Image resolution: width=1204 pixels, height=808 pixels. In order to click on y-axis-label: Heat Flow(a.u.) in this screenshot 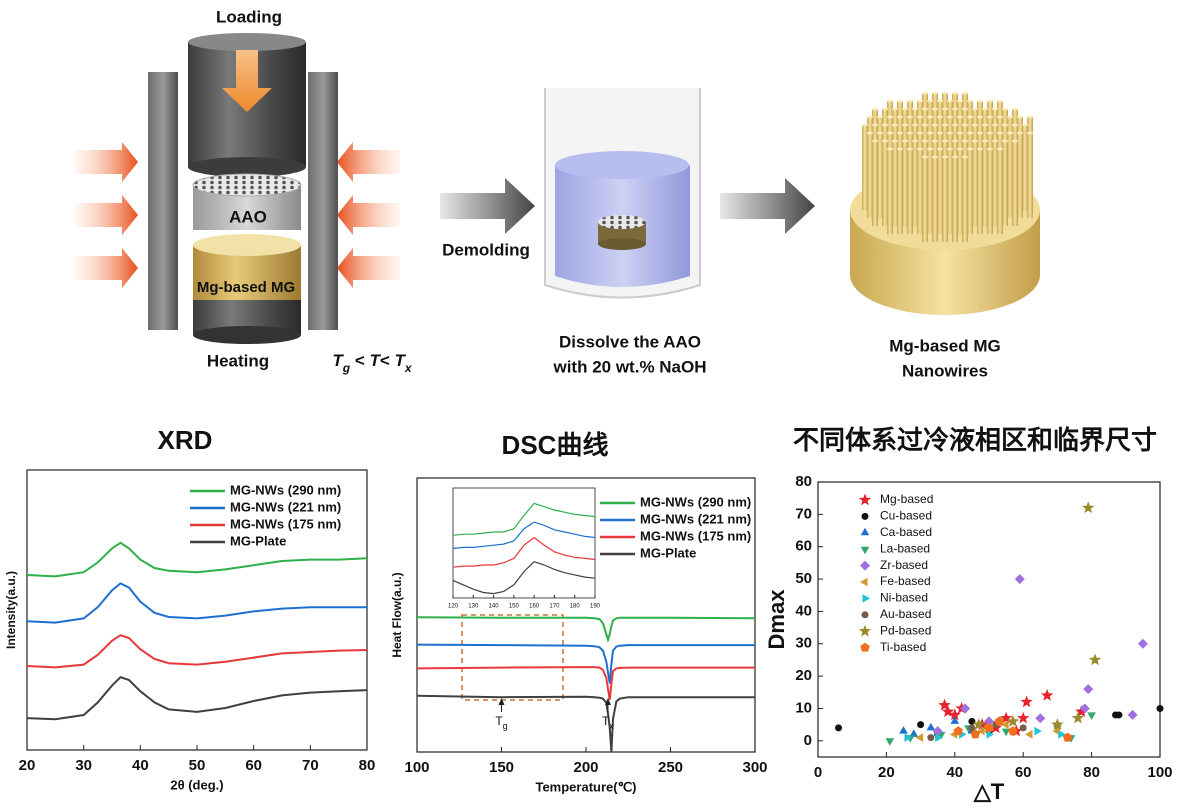, I will do `click(397, 614)`.